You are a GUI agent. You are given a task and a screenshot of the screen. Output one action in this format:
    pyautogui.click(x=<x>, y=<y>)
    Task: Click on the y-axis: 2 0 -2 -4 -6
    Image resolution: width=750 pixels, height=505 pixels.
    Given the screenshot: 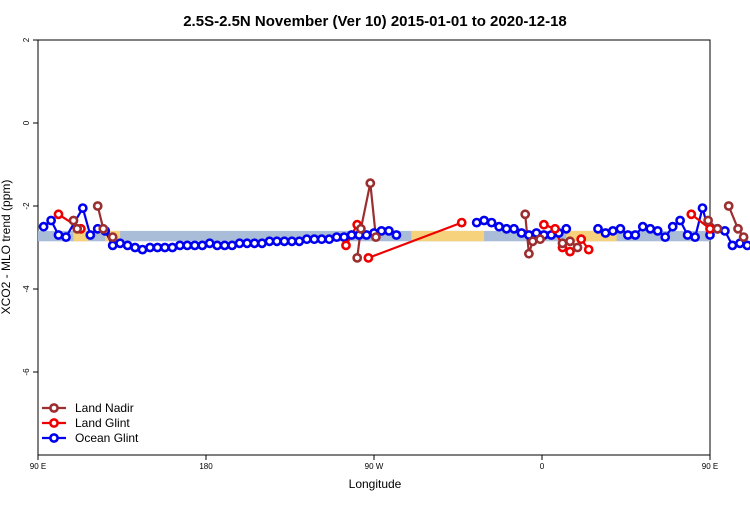 What is the action you would take?
    pyautogui.click(x=30, y=206)
    